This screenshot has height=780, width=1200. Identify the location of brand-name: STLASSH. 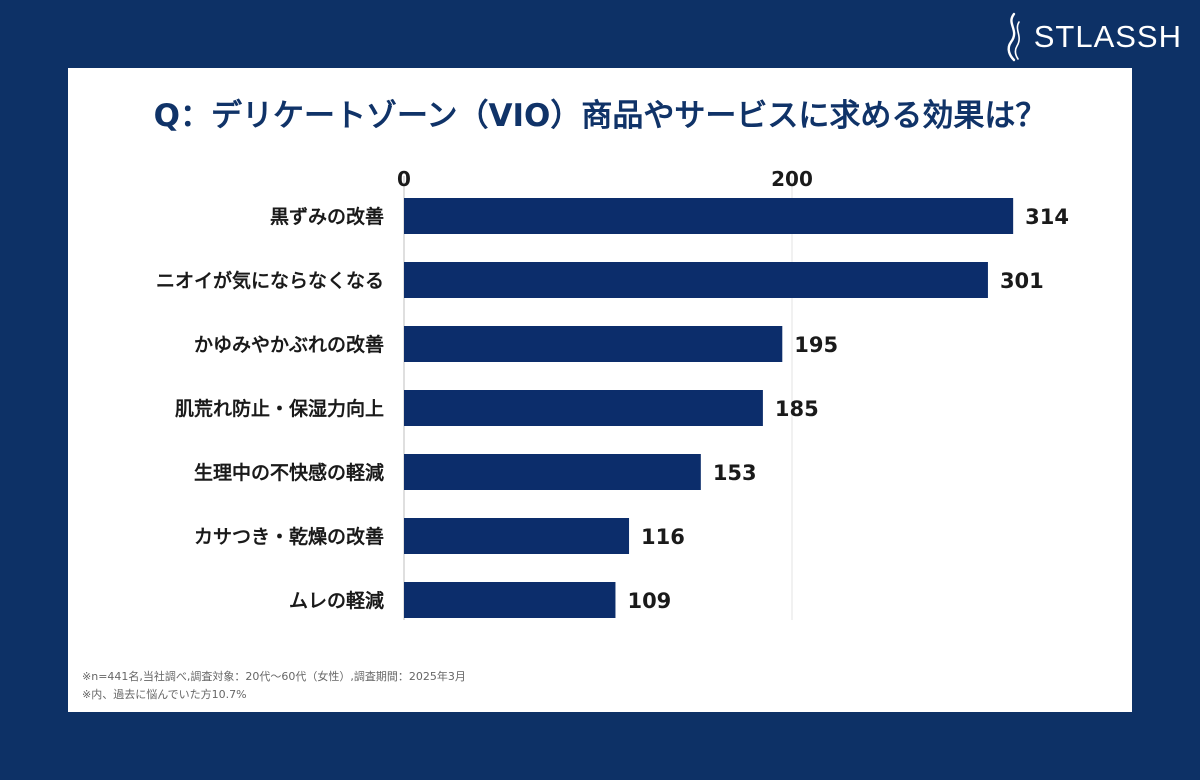
(1107, 36).